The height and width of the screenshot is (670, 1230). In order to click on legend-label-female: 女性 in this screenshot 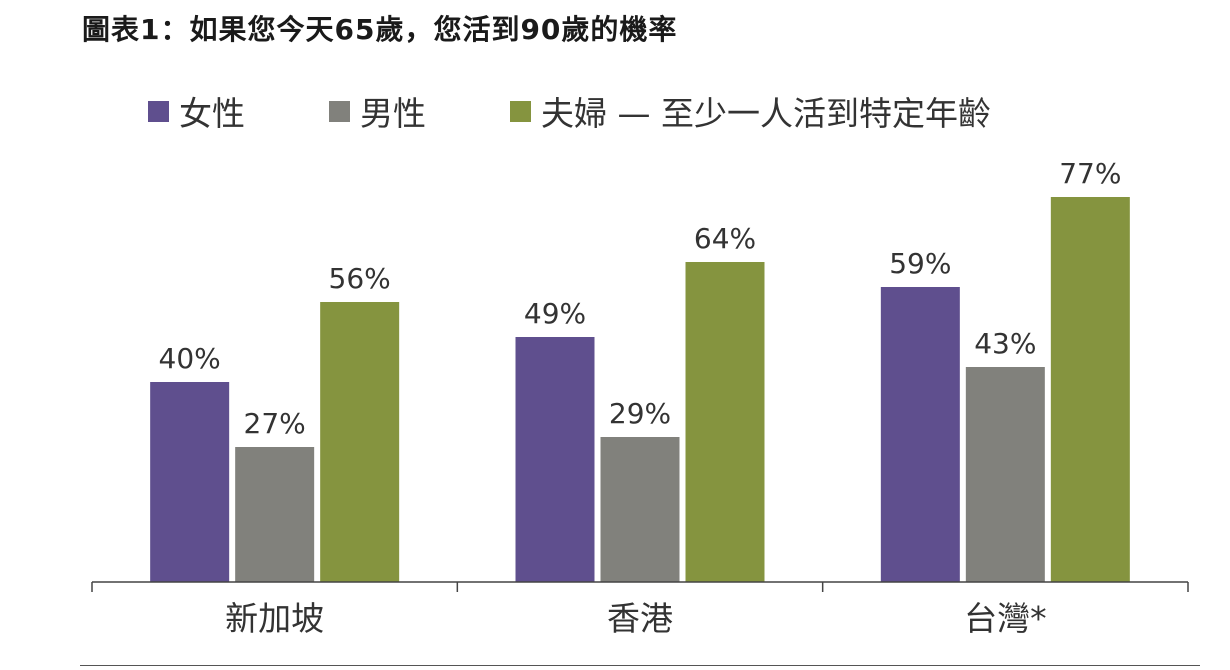, I will do `click(212, 113)`.